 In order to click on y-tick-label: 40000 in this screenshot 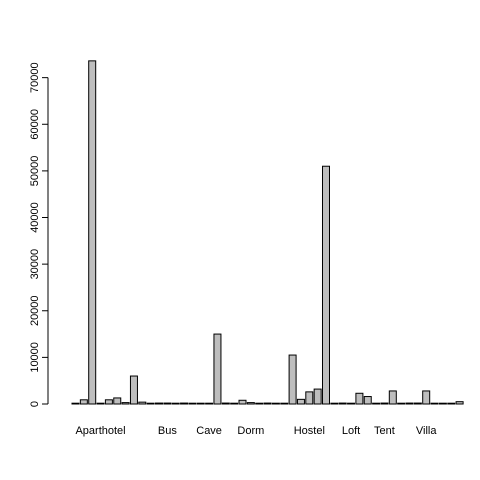, I will do `click(35, 217)`.